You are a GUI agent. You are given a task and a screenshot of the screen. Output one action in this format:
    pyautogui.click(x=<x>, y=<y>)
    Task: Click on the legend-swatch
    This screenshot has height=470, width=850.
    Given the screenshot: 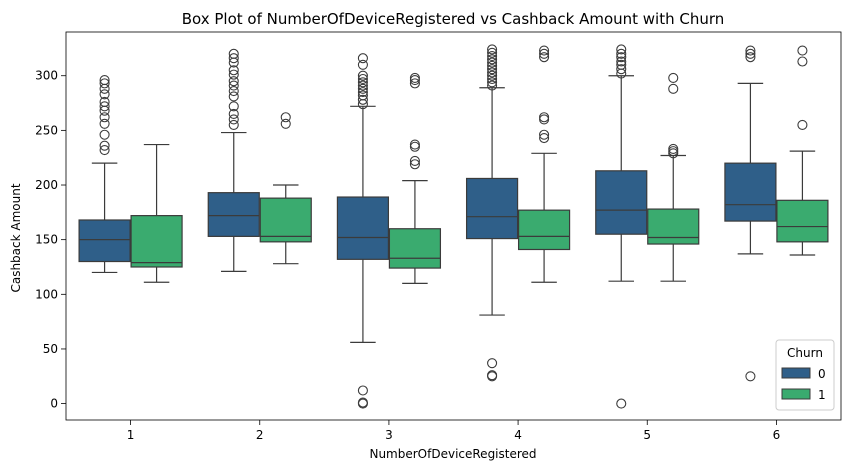 What is the action you would take?
    pyautogui.click(x=796, y=394)
    